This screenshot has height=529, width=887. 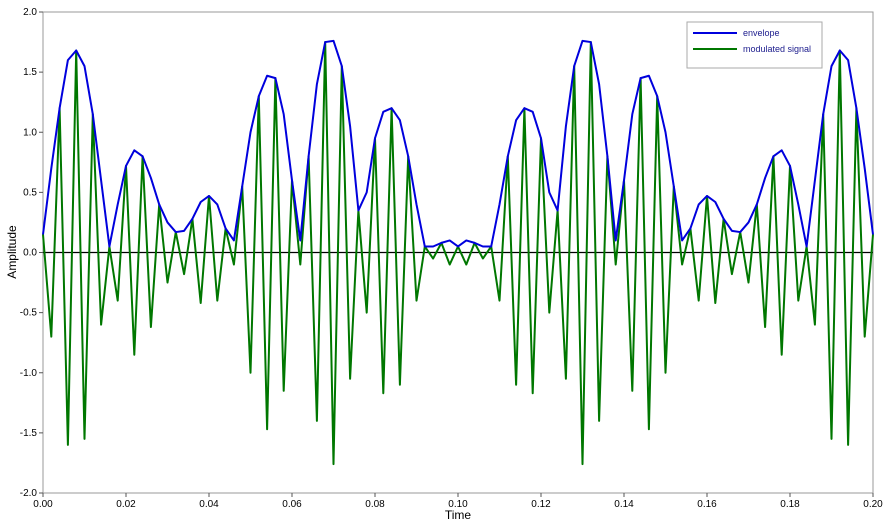 I want to click on y-tick-label: 1.5, so click(x=30, y=72).